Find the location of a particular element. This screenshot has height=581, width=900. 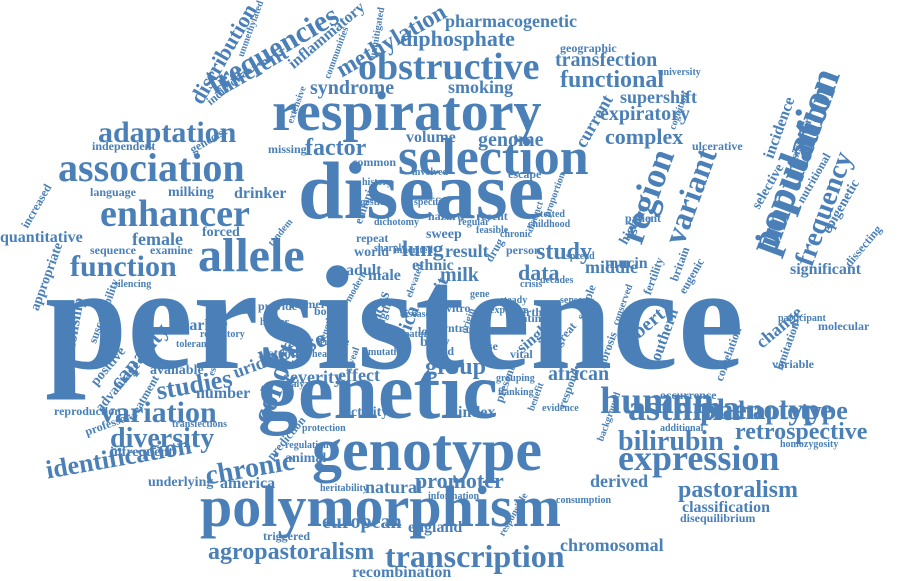

cloud-word-phenotype: phenotype is located at coordinates (767, 409).